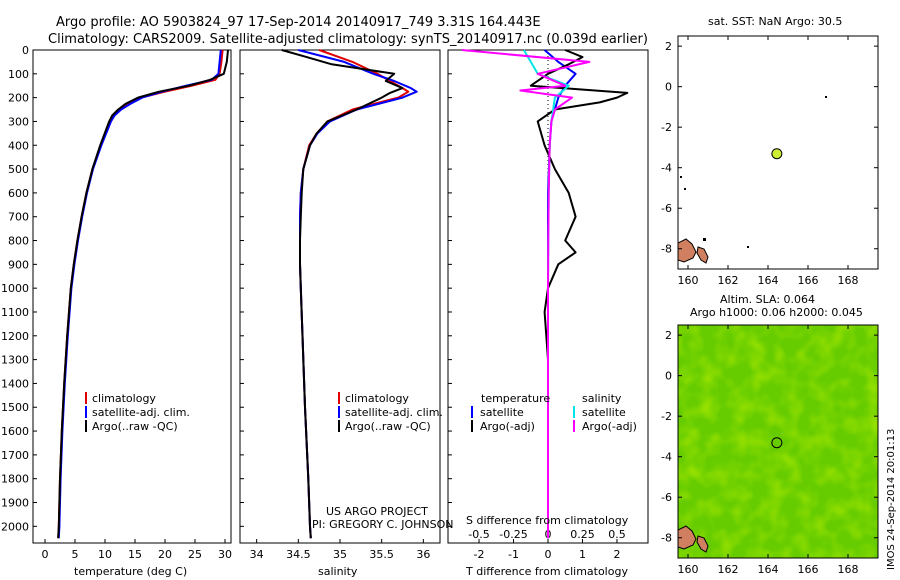  I want to click on profile-line-climatology, so click(354, 294).